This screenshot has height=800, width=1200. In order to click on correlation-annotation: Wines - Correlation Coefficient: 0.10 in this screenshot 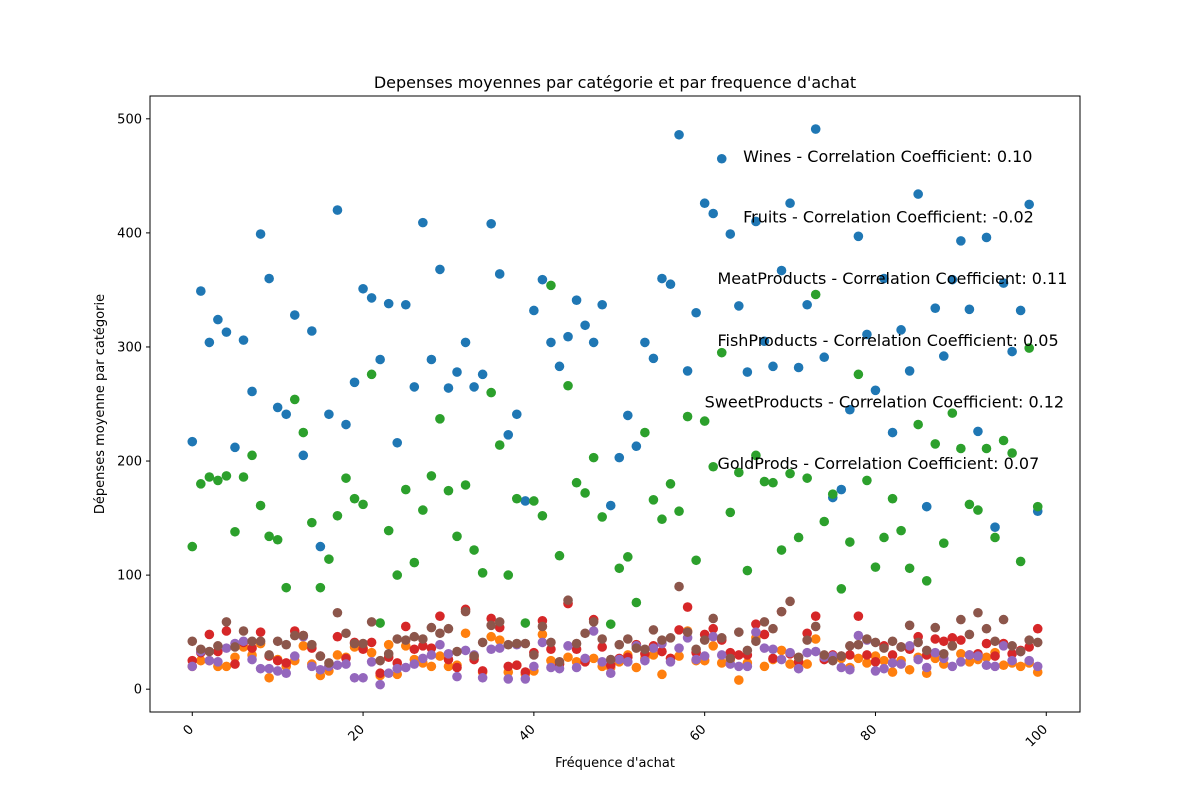, I will do `click(887, 156)`.